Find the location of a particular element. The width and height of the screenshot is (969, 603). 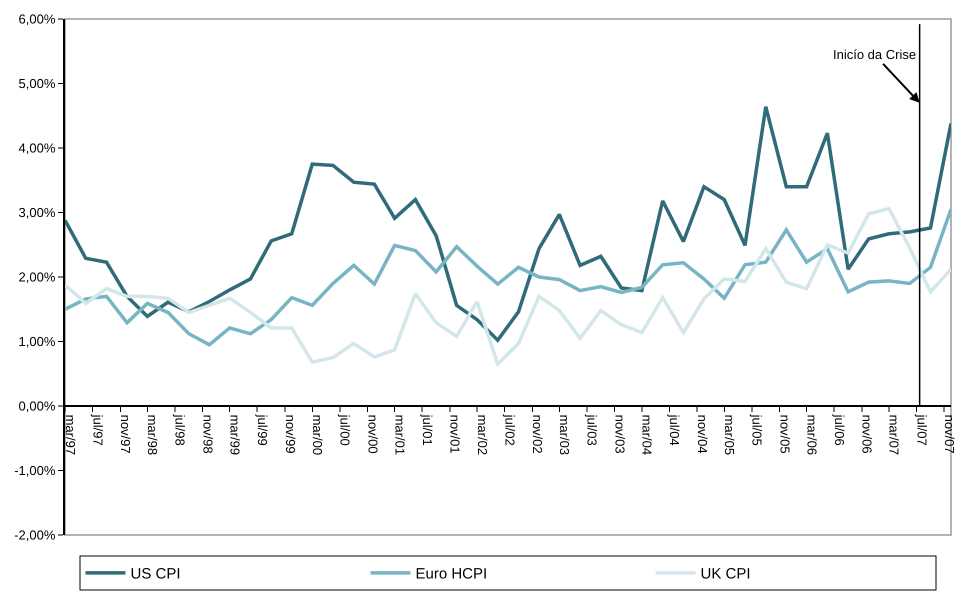

y-tick-label: 5,00% is located at coordinates (37, 84).